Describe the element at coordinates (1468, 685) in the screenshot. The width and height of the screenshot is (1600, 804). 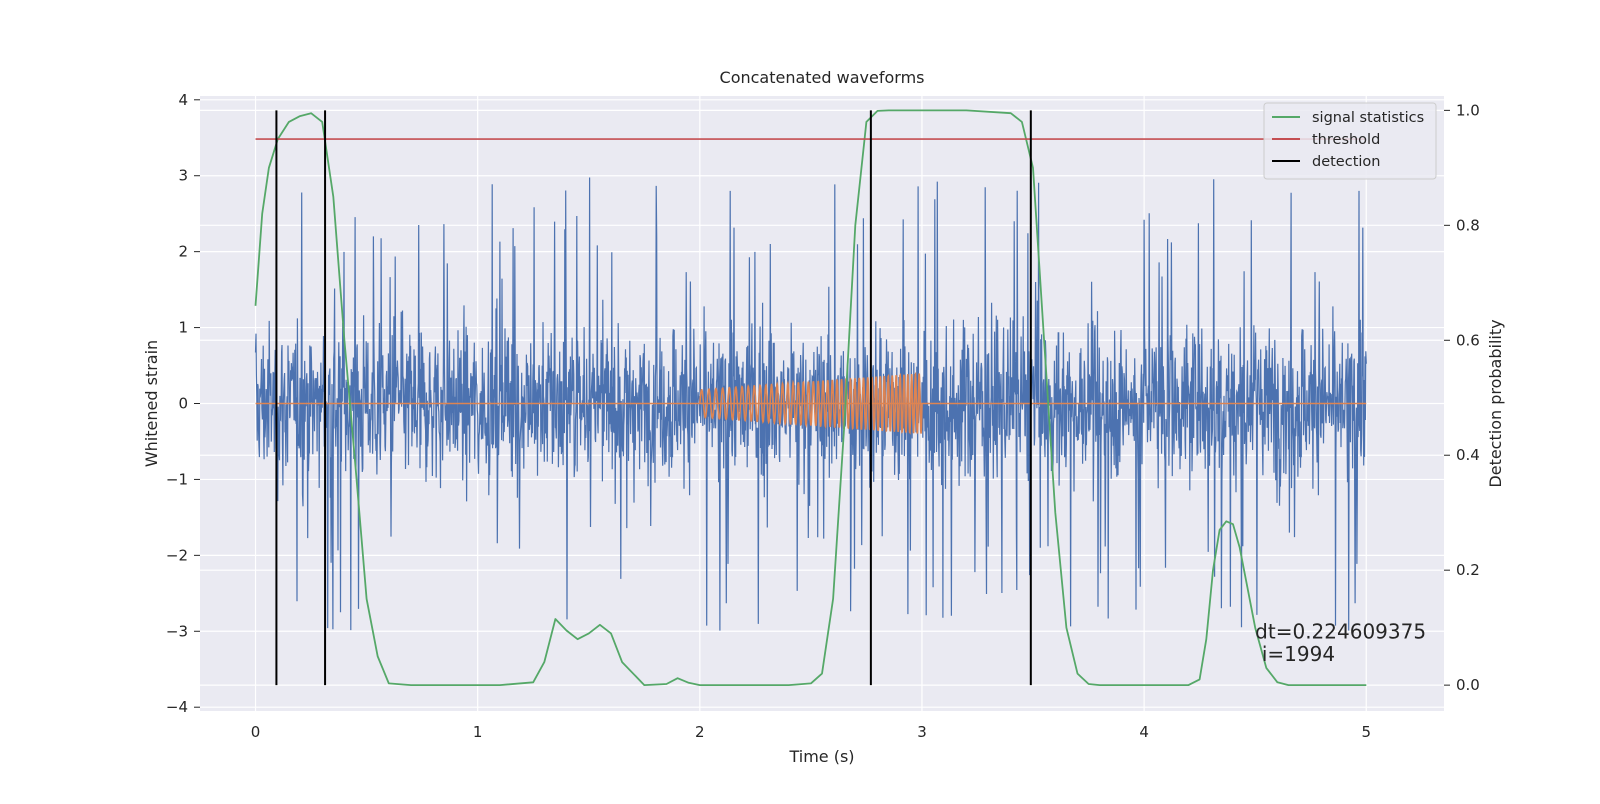
I see `y2-tick-label: 0.0` at that location.